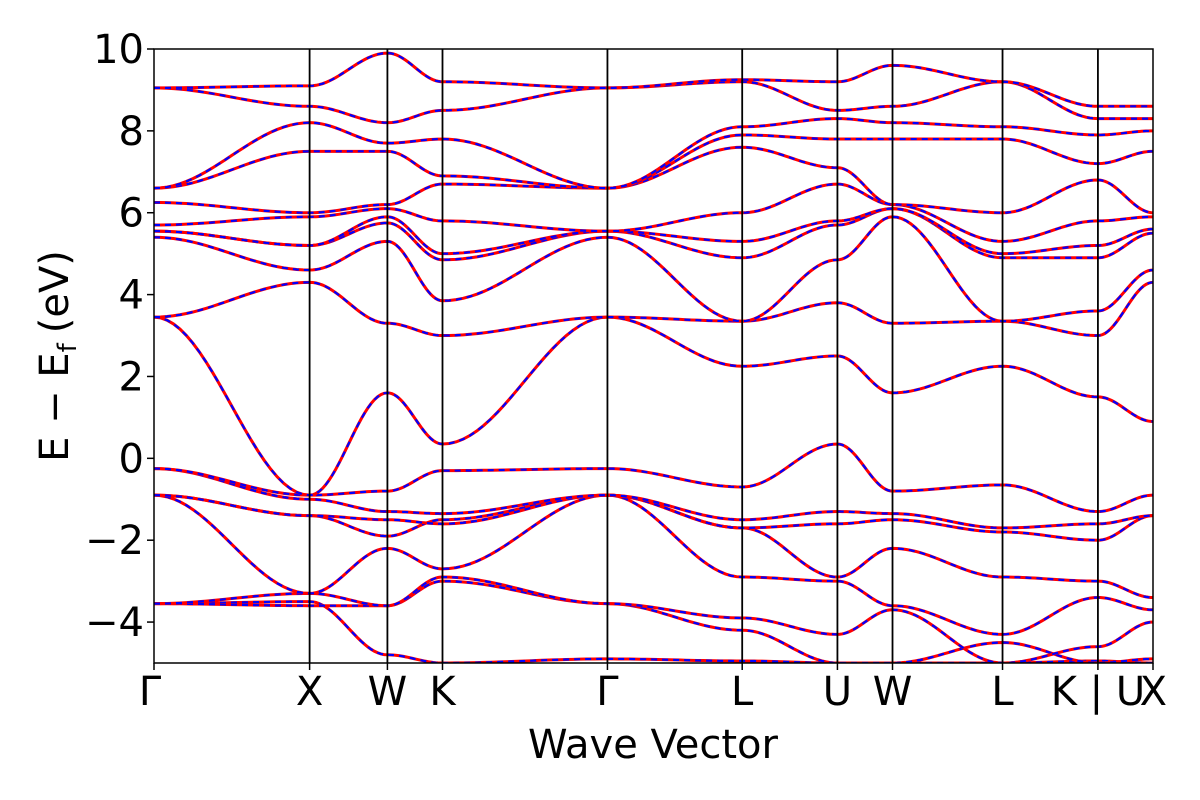 Image resolution: width=1200 pixels, height=800 pixels. I want to click on x-axis-label: Wave Vector, so click(653, 745).